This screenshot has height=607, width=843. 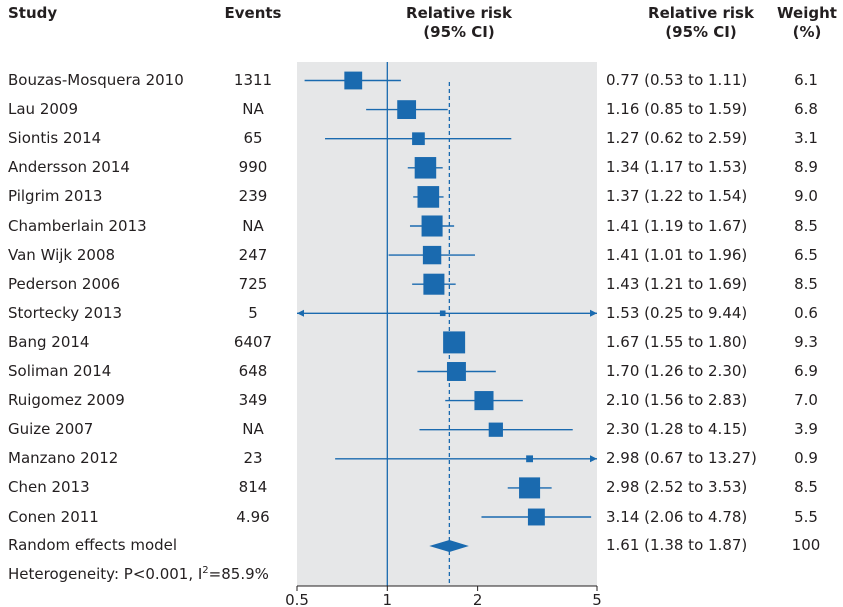 What do you see at coordinates (701, 23) in the screenshot?
I see `header-relative-risk-text: Relative risk (95% CI)` at bounding box center [701, 23].